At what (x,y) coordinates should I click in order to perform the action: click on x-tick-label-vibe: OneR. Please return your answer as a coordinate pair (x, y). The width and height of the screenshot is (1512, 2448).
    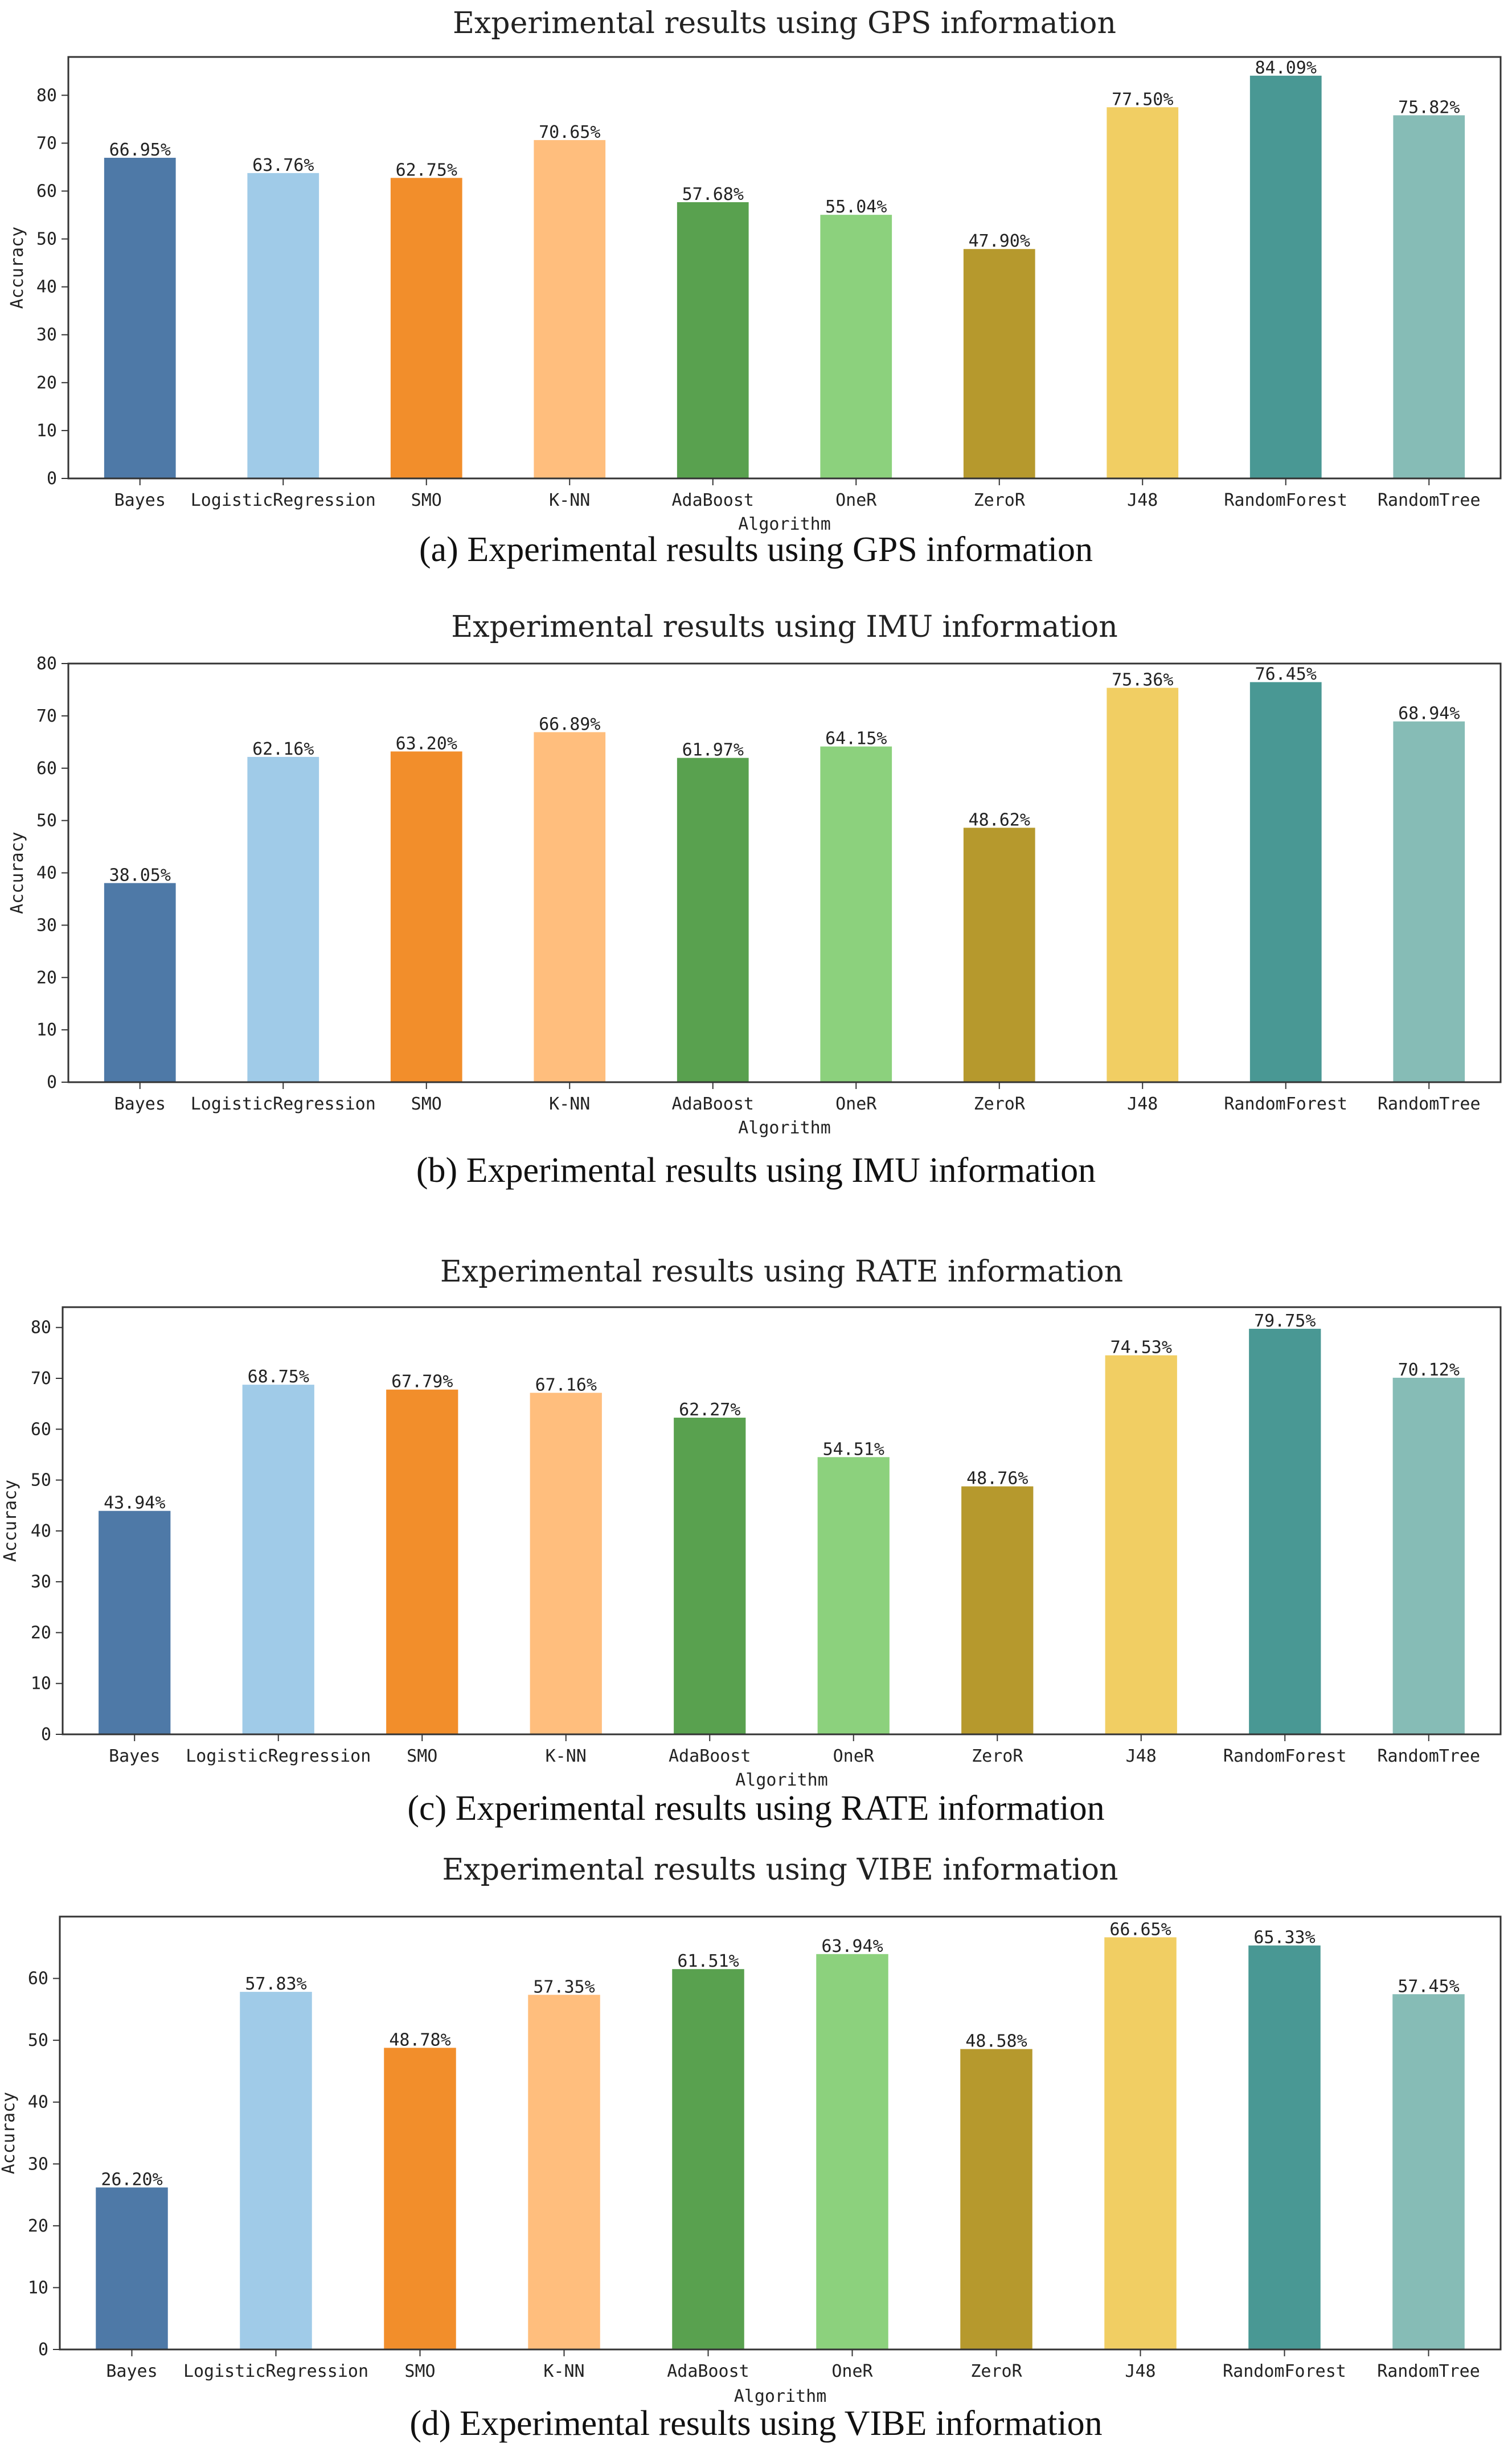
    Looking at the image, I should click on (852, 2371).